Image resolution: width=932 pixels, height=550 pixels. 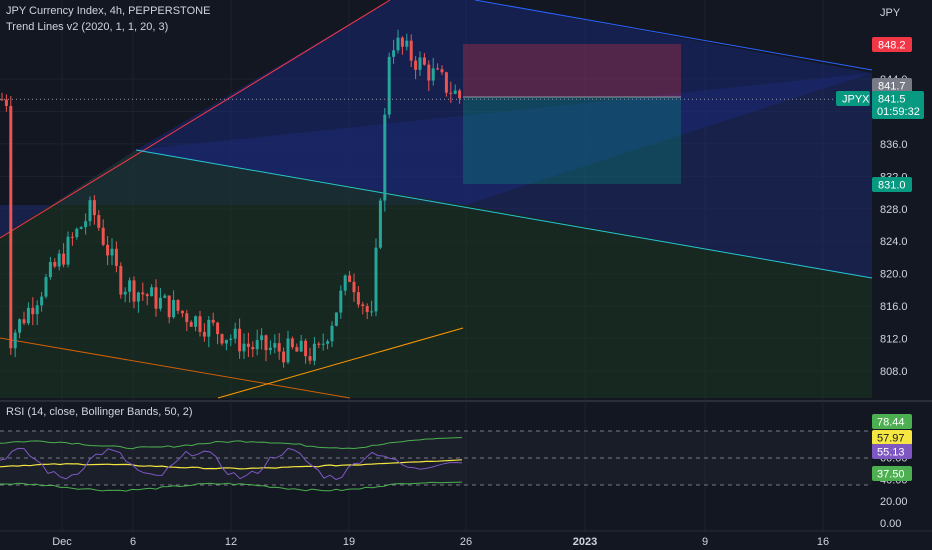 I want to click on last-price-text: 841.5, so click(x=892, y=100).